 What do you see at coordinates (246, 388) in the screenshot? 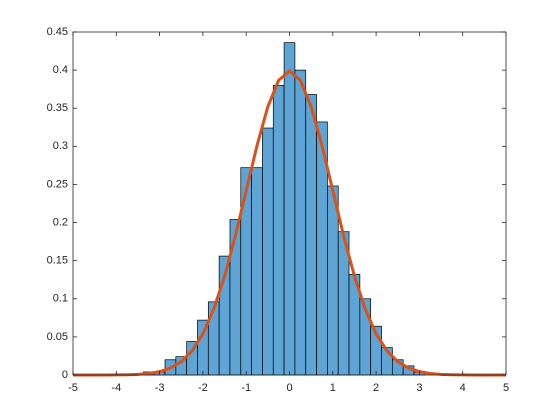
I see `x-tick-label: -1` at bounding box center [246, 388].